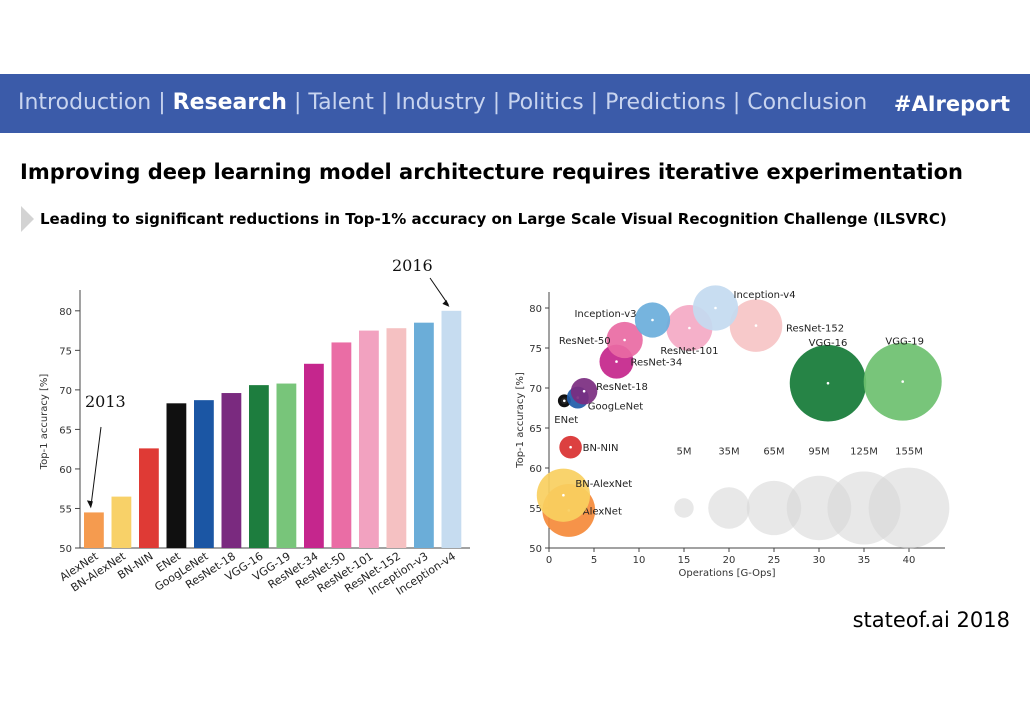 The width and height of the screenshot is (1030, 728). Describe the element at coordinates (684, 451) in the screenshot. I see `size-legend-label: 5M` at that location.